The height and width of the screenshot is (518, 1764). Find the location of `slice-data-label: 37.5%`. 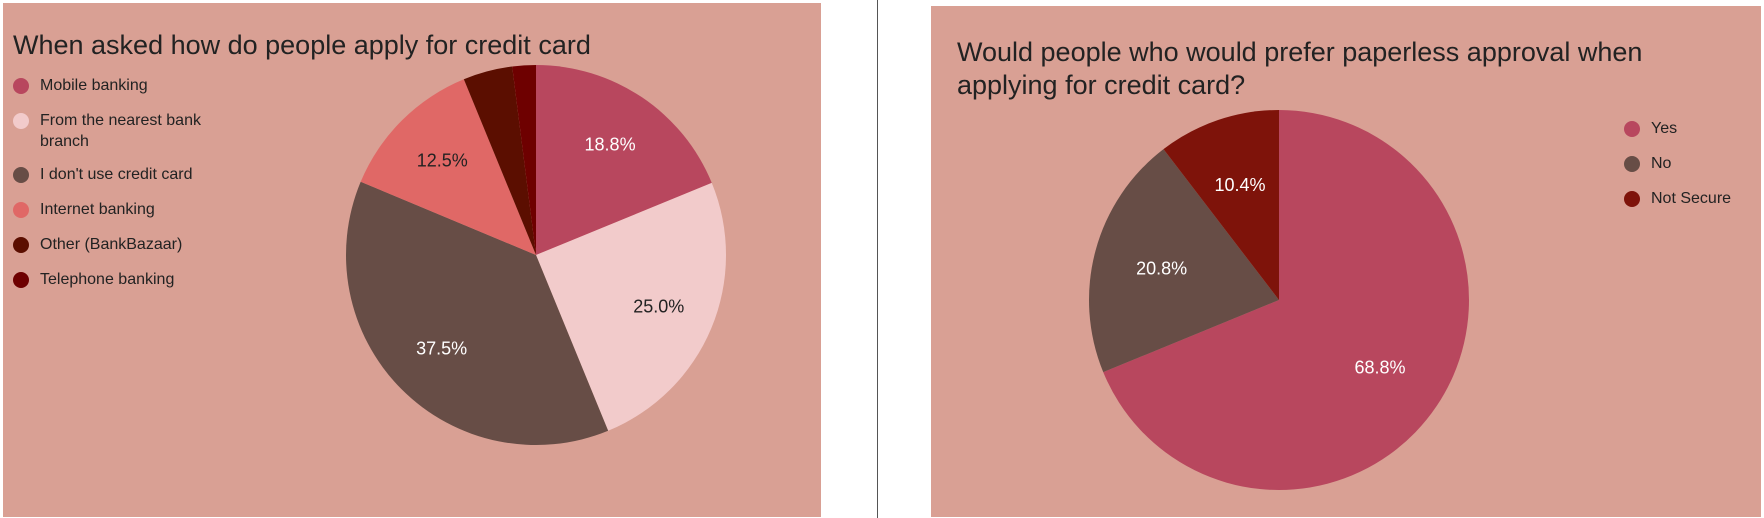

slice-data-label: 37.5% is located at coordinates (441, 349).